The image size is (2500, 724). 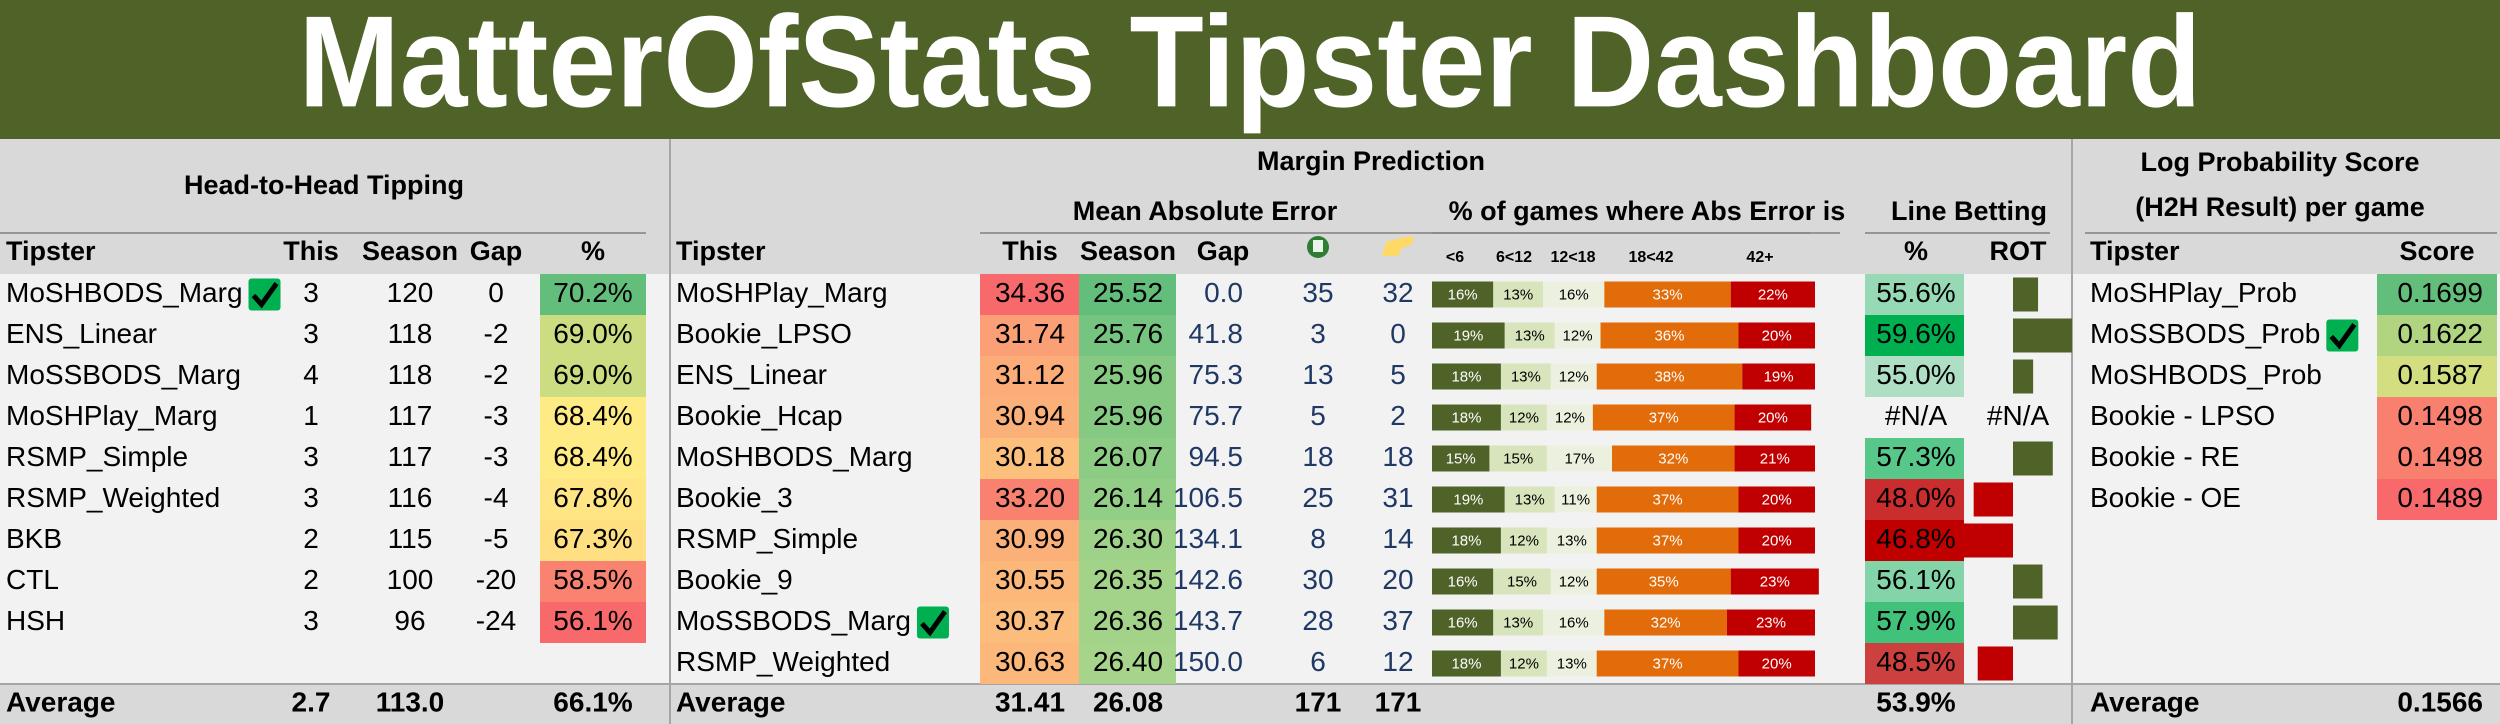 What do you see at coordinates (34, 538) in the screenshot?
I see `tipster-name: BKB` at bounding box center [34, 538].